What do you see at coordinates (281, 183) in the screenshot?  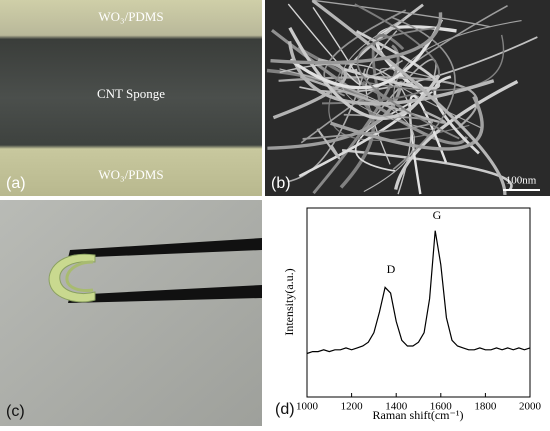 I see `panel-label: (b)` at bounding box center [281, 183].